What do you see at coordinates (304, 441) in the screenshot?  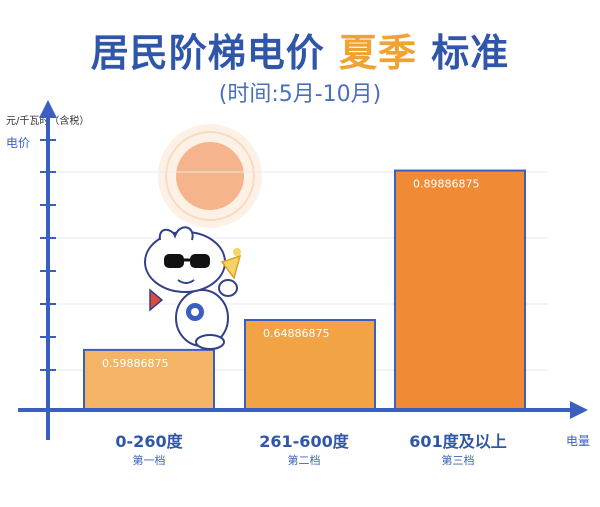 I see `category-label-2: 261-600度` at bounding box center [304, 441].